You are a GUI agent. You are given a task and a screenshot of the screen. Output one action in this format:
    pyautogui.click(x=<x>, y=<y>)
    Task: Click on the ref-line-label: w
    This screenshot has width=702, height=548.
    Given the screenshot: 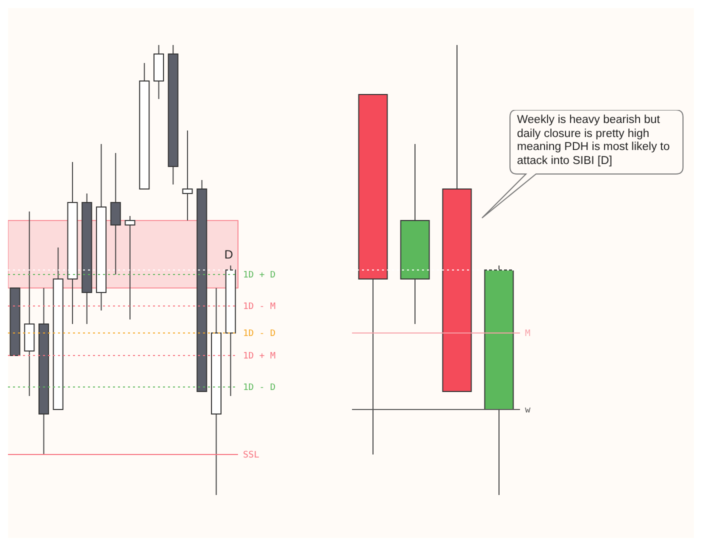 What is the action you would take?
    pyautogui.click(x=528, y=411)
    